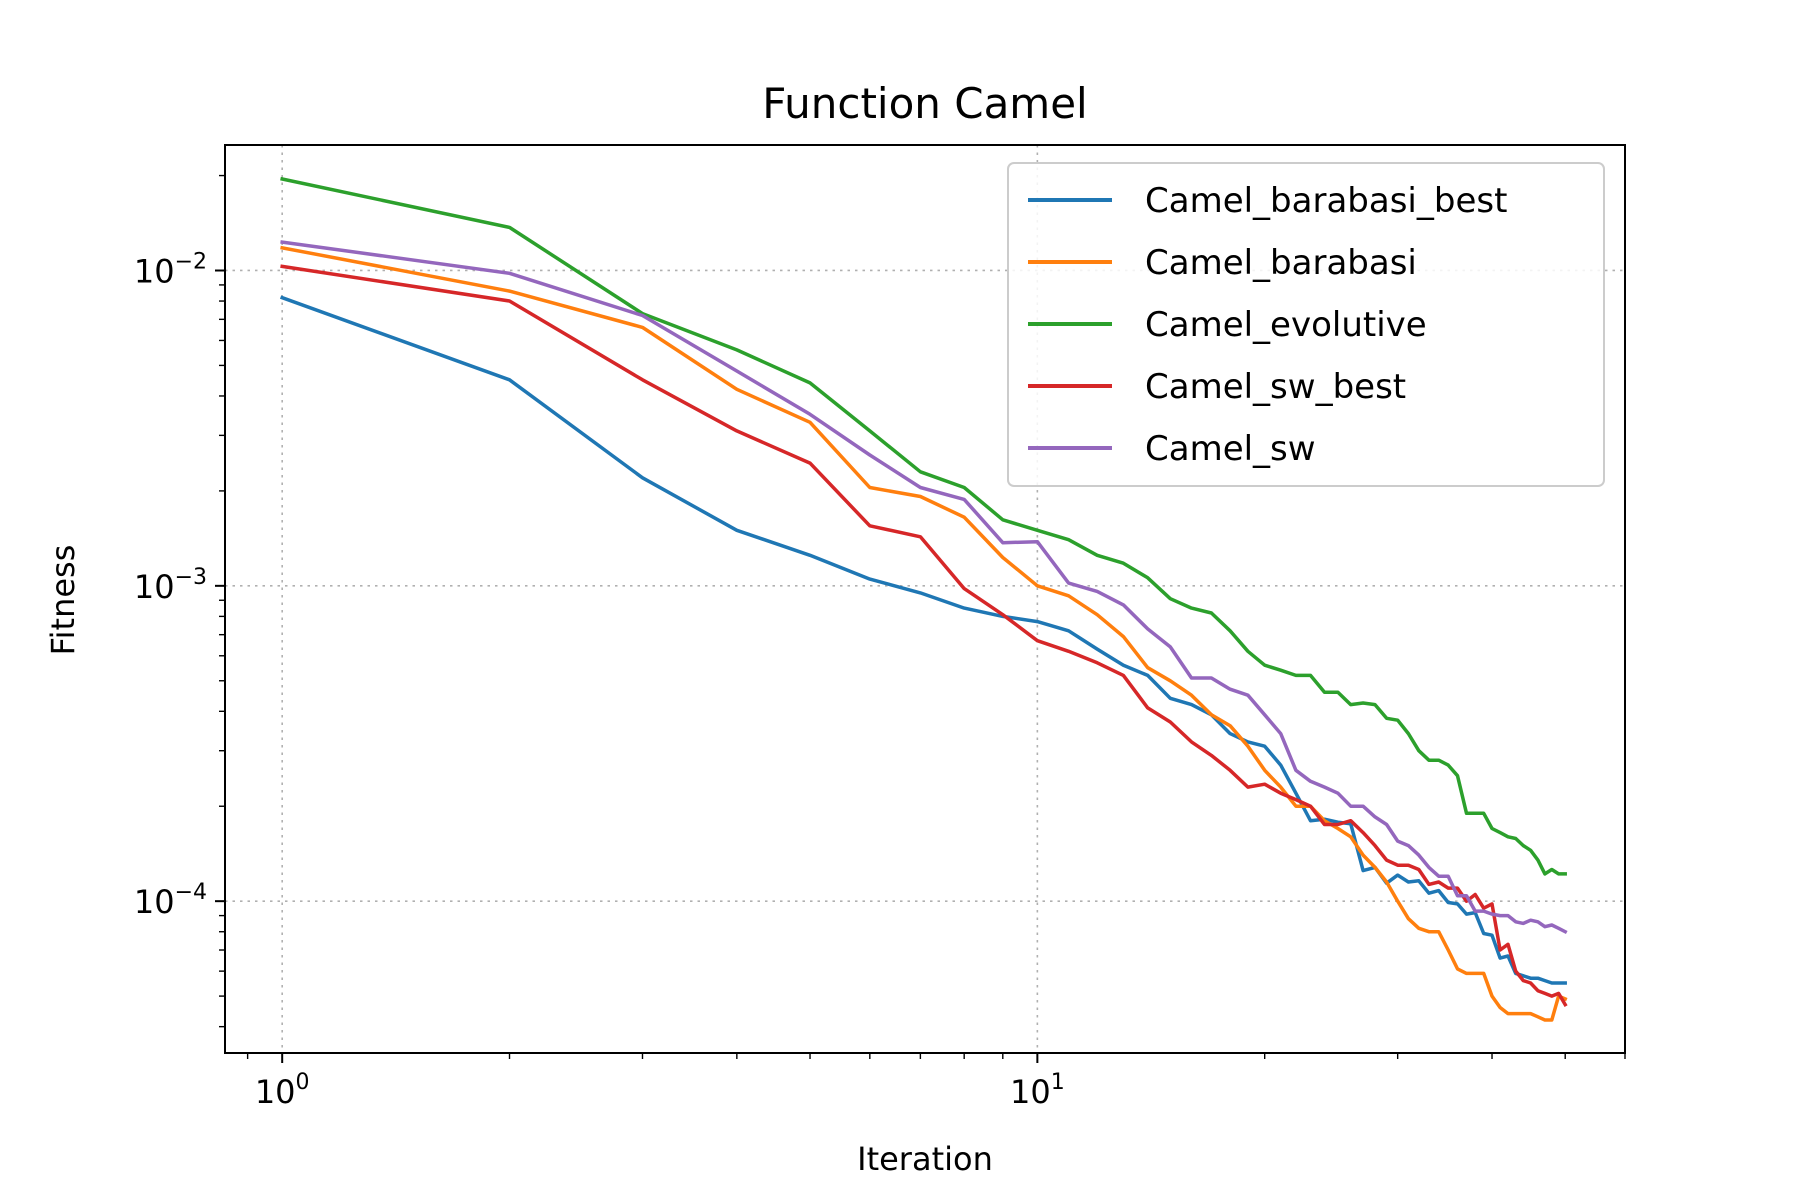 The height and width of the screenshot is (1200, 1800). I want to click on legend-entry-label: Camel_sw, so click(1230, 449).